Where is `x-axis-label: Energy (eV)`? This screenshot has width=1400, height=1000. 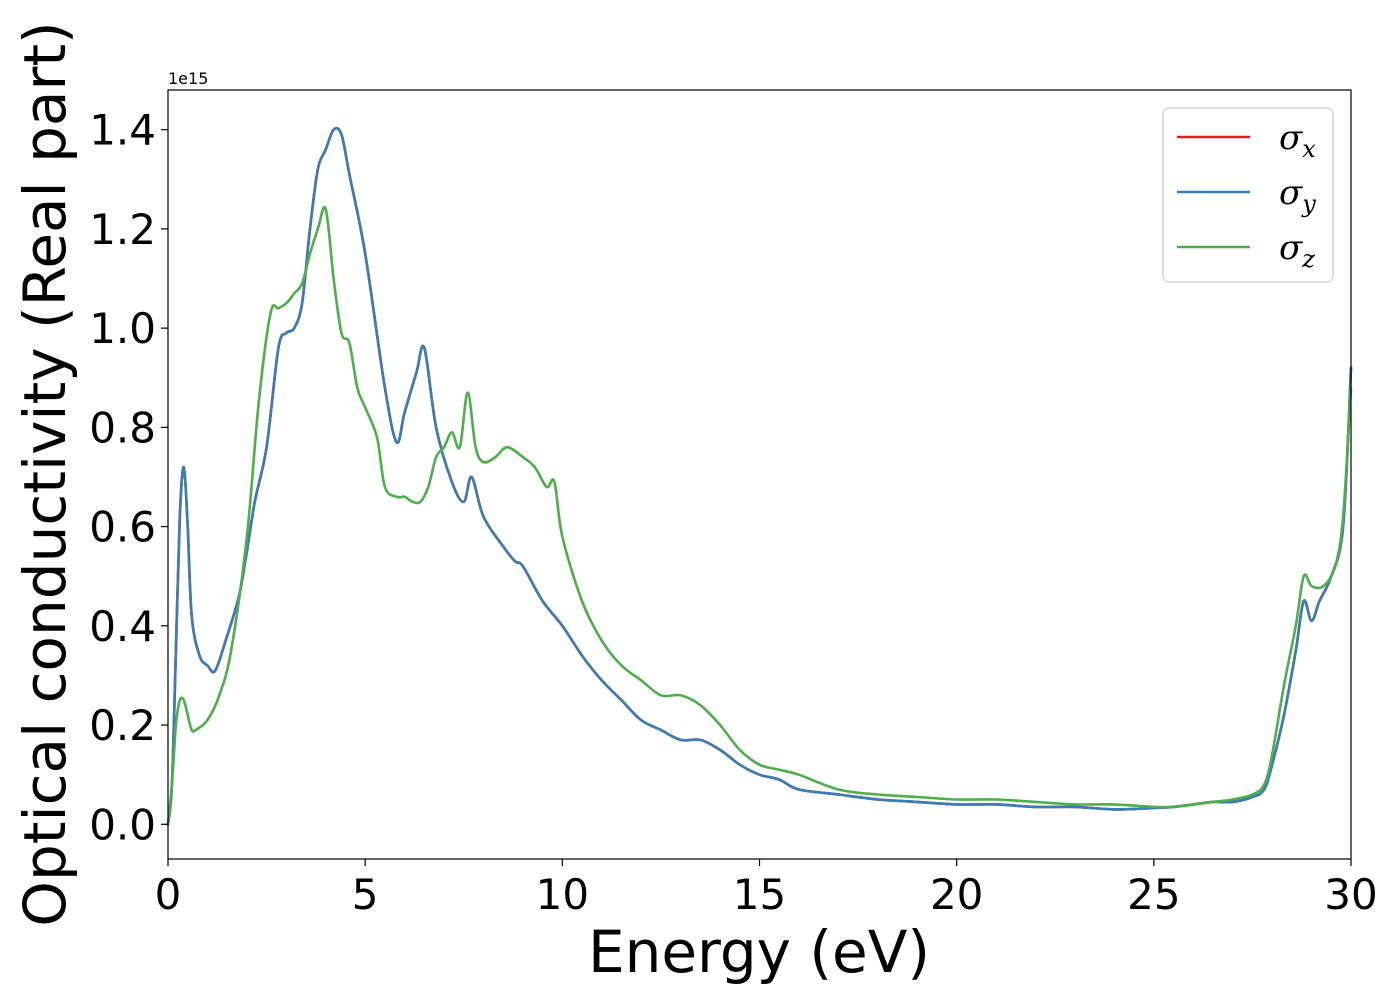
x-axis-label: Energy (eV) is located at coordinates (759, 952).